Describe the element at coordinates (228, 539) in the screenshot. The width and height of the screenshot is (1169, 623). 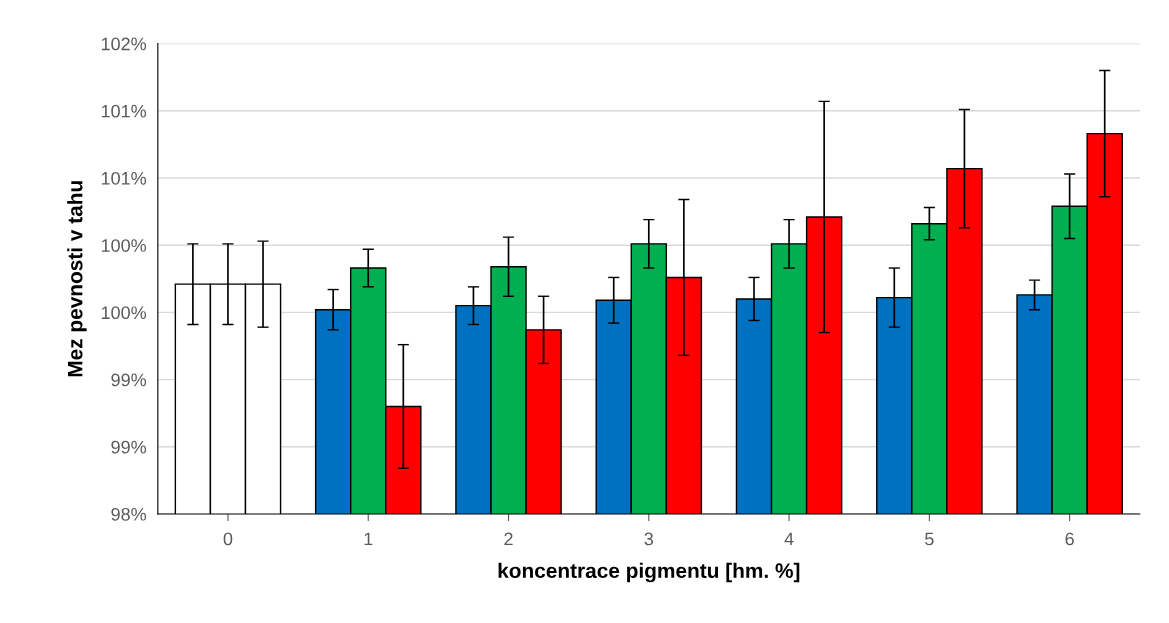
I see `x-tick-label: 0` at that location.